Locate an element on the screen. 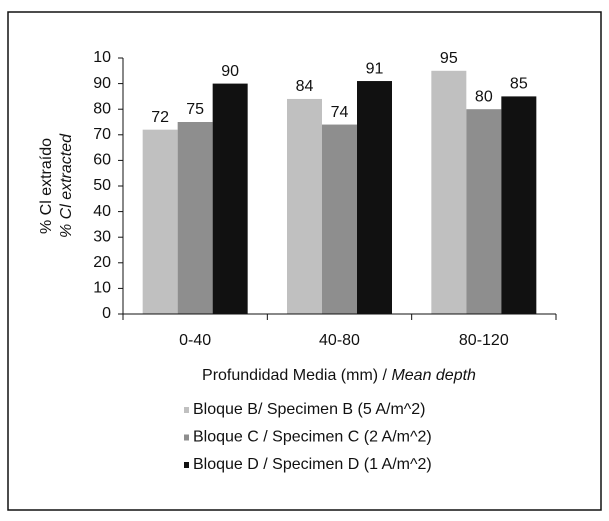 The width and height of the screenshot is (609, 521). value-label: 74 is located at coordinates (340, 112).